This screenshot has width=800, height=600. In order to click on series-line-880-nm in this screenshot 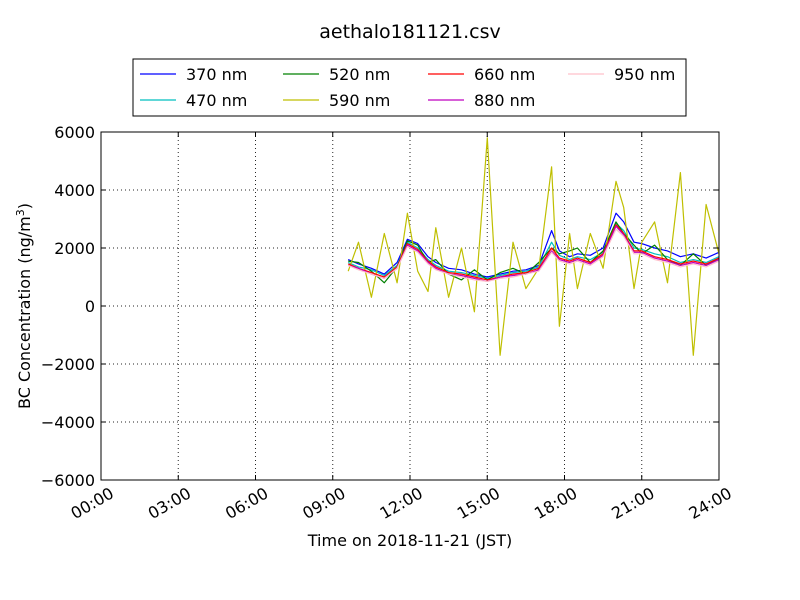, I will do `click(534, 253)`.